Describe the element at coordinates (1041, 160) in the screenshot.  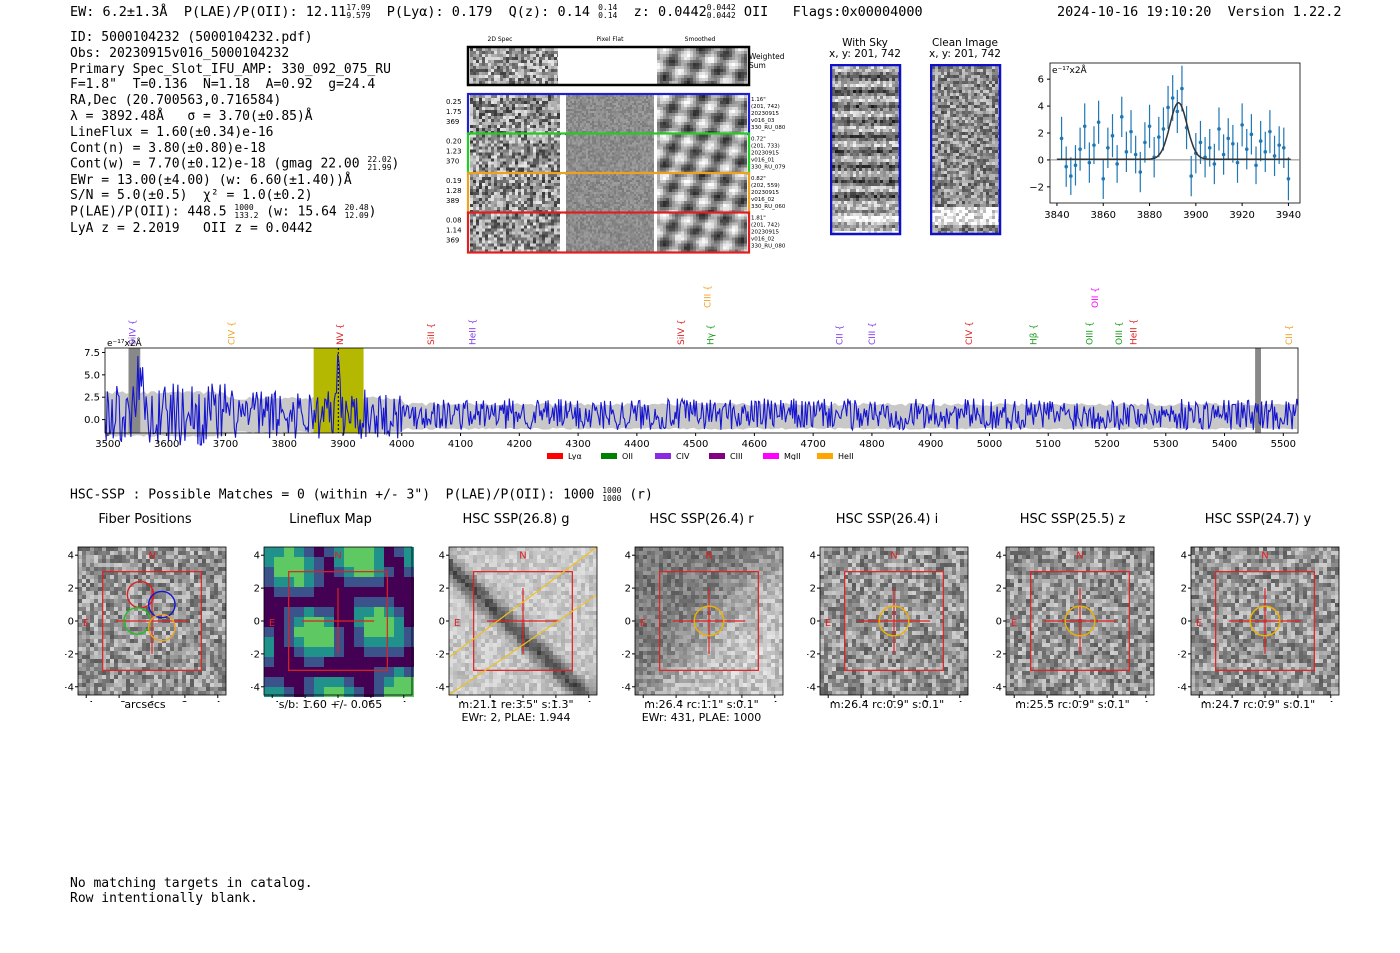
I see `fit-ytick: 0` at that location.